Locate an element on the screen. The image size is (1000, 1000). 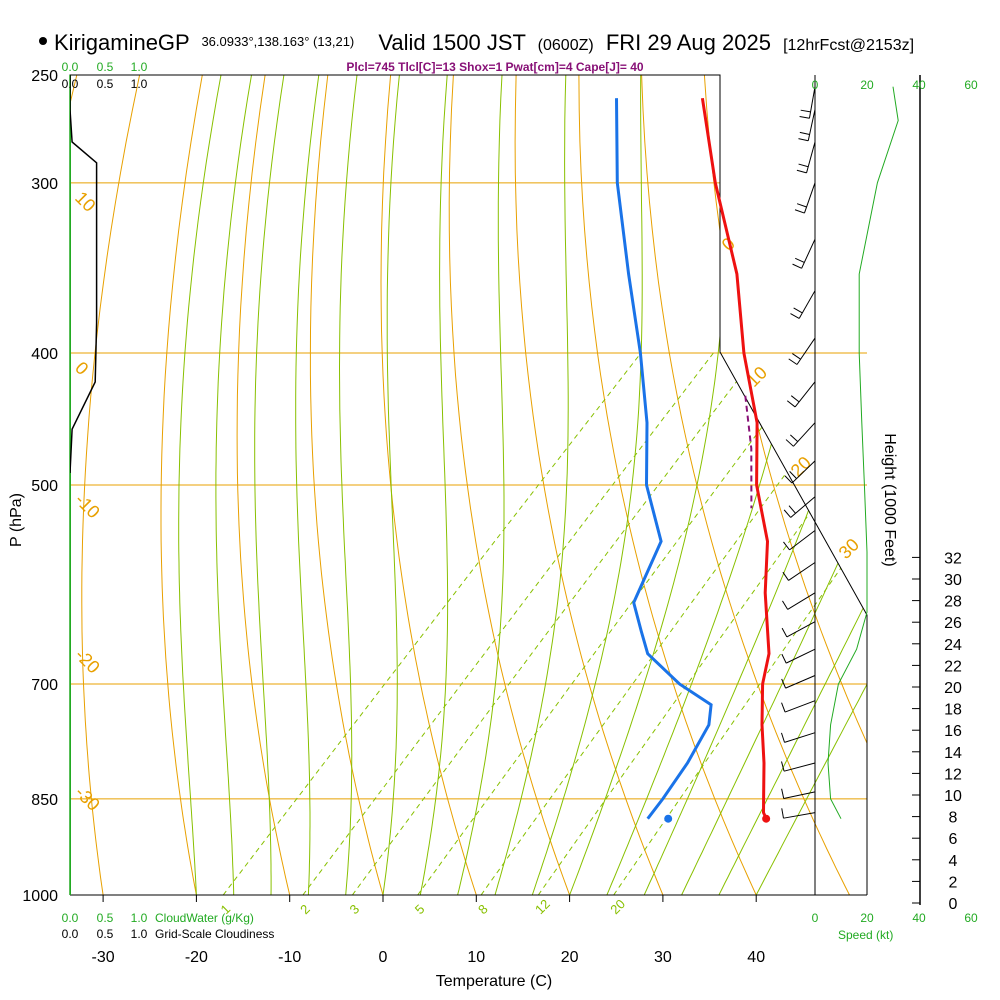
pressure-tick-label: 400 is located at coordinates (44, 354).